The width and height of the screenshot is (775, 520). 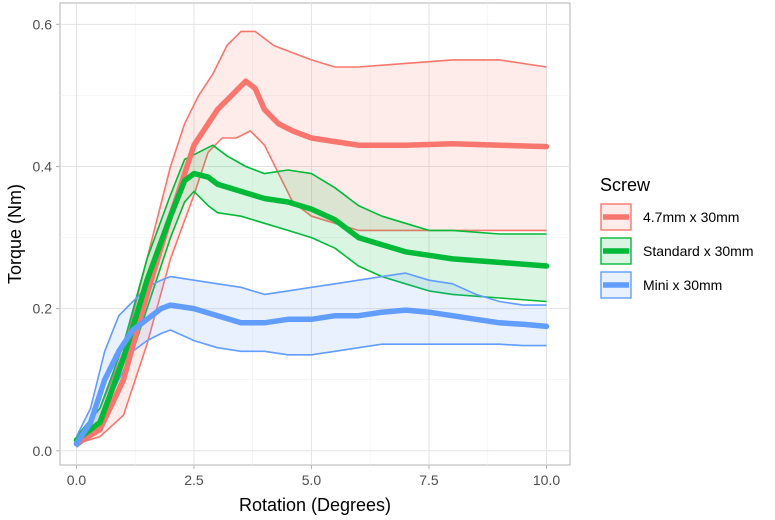 What do you see at coordinates (43, 451) in the screenshot?
I see `y-tick-label: 0.0` at bounding box center [43, 451].